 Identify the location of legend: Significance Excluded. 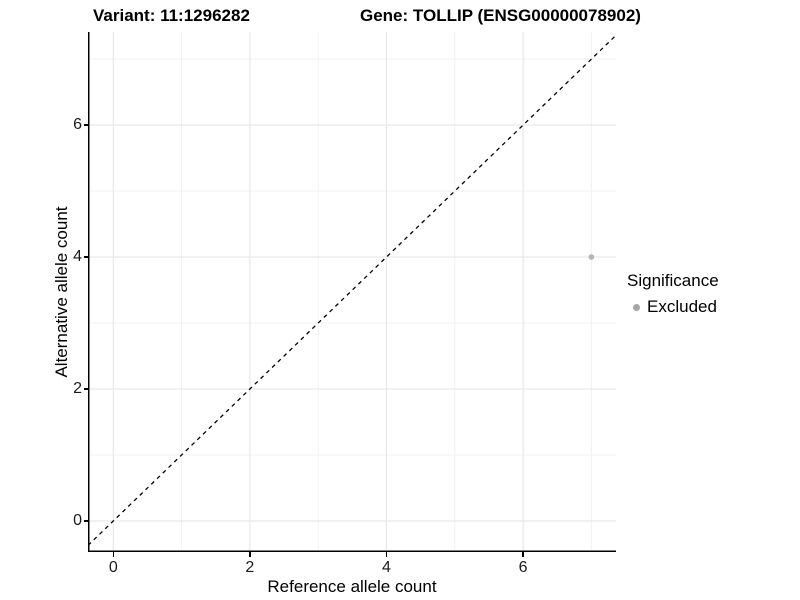
(673, 294).